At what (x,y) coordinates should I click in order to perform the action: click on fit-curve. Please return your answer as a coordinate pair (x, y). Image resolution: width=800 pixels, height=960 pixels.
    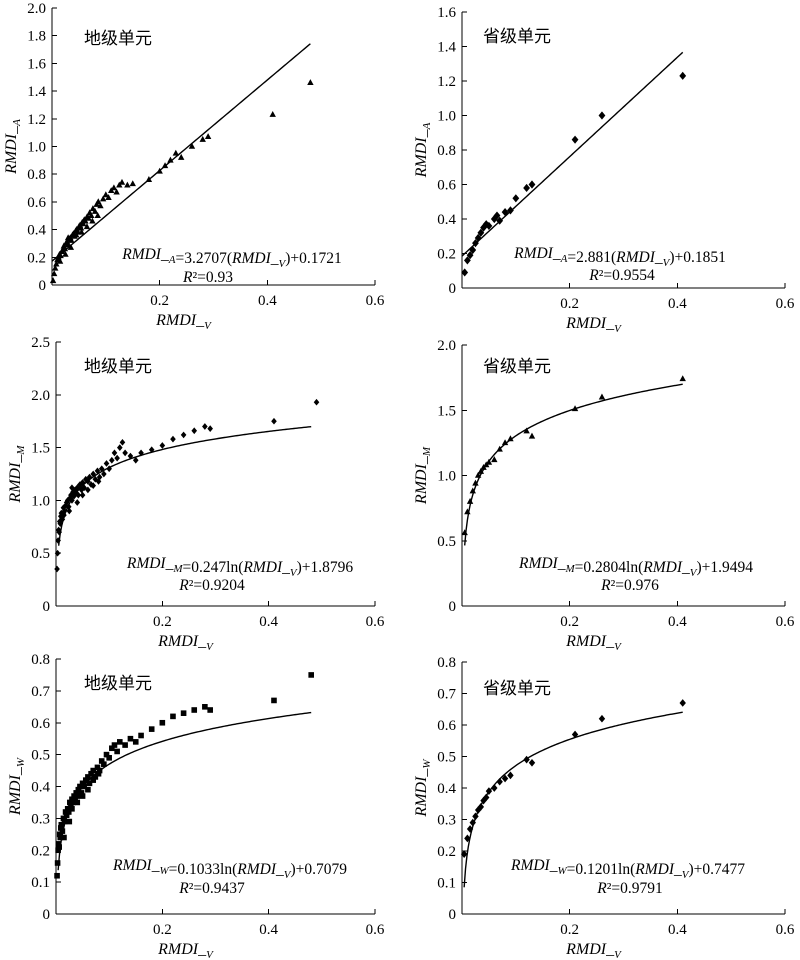
    Looking at the image, I should click on (573, 799).